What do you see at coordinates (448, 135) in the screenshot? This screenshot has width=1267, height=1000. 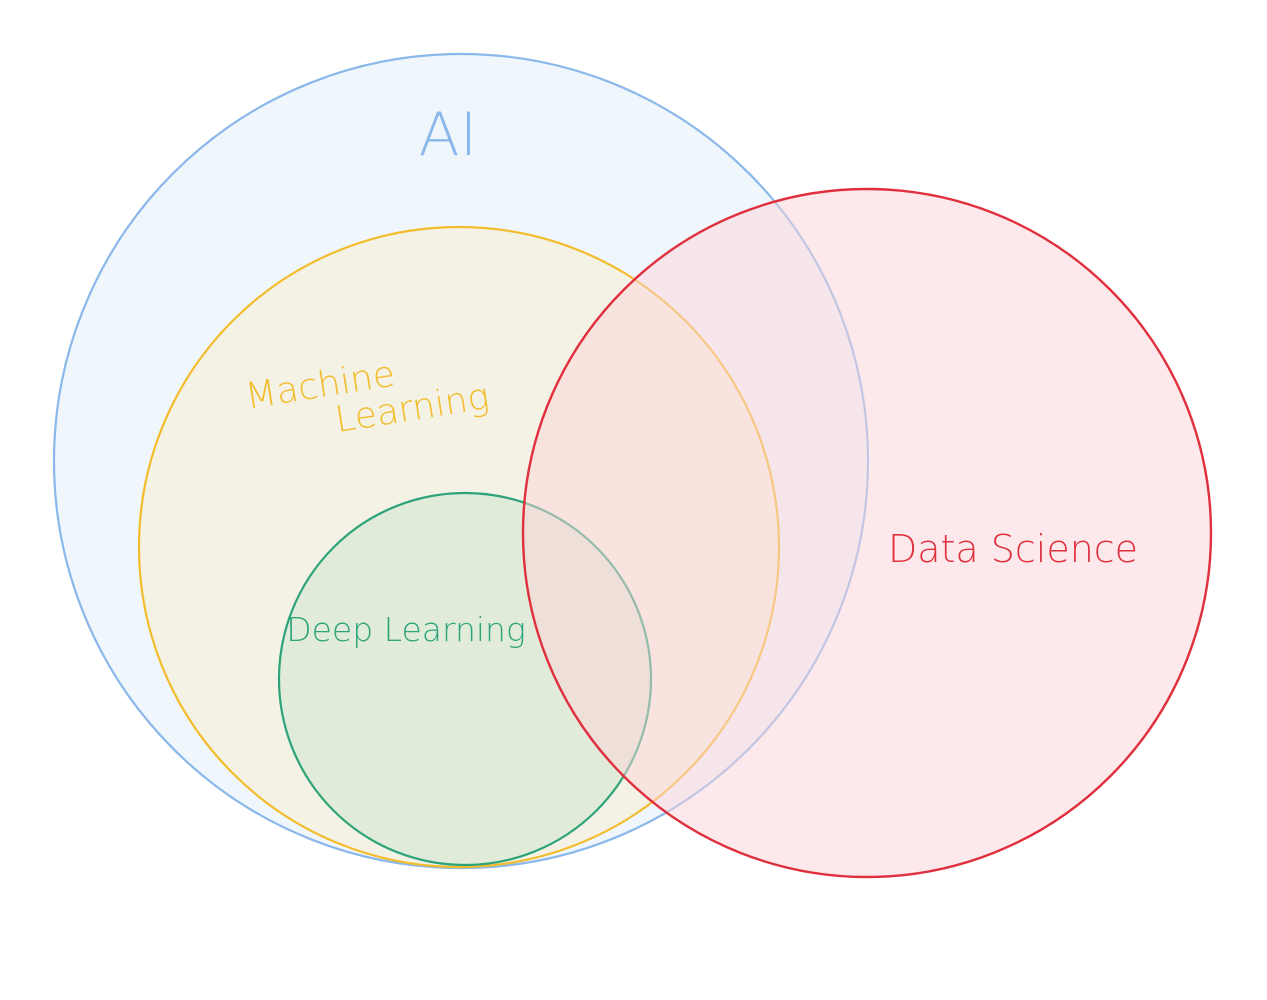 I see `ai-label: AI` at bounding box center [448, 135].